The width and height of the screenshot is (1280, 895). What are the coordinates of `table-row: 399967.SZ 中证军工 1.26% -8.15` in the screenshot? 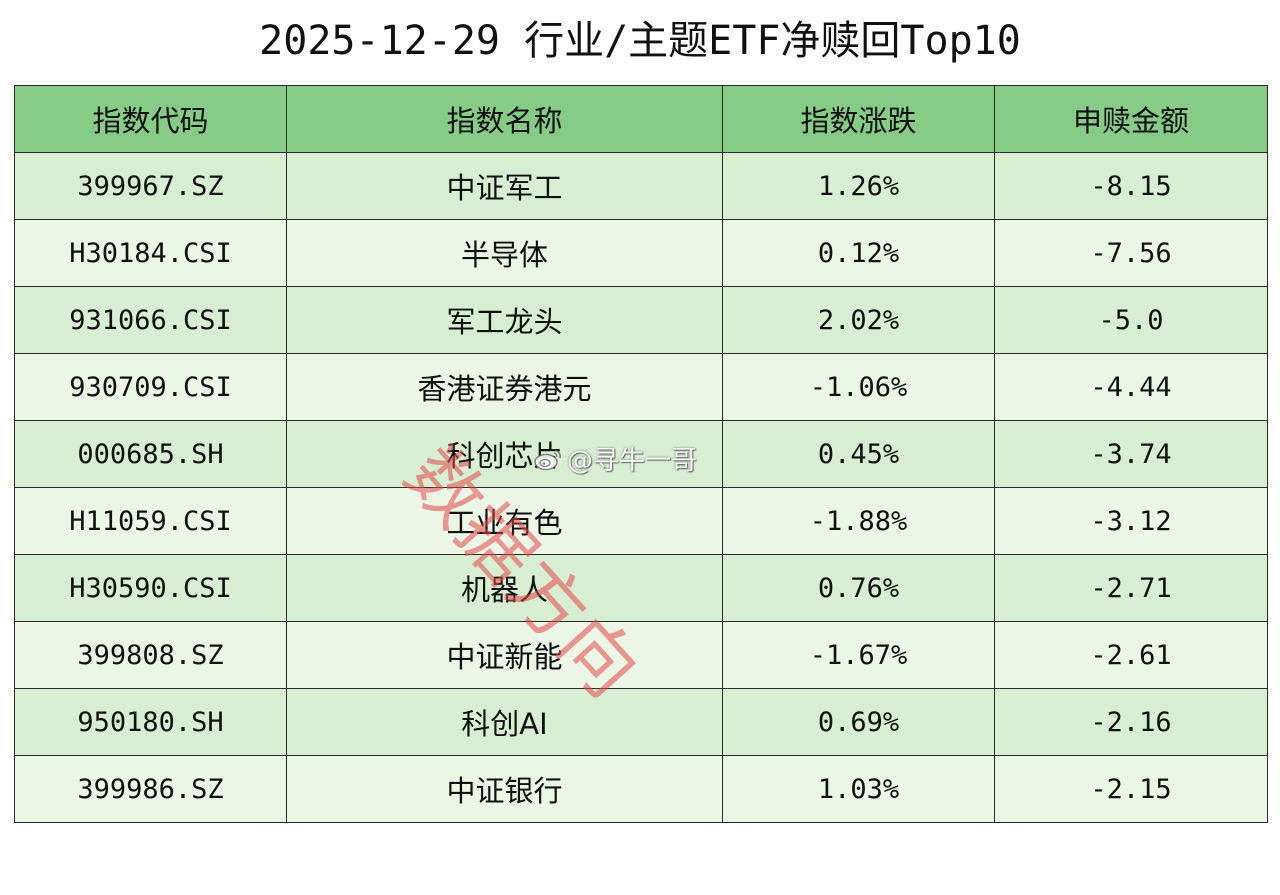 It's located at (641, 186).